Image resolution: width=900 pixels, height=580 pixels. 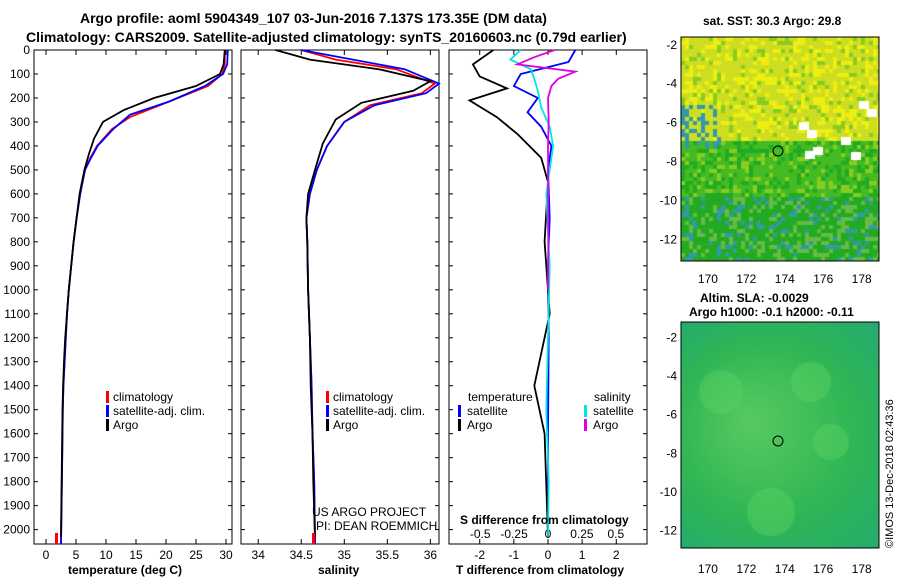 What do you see at coordinates (514, 555) in the screenshot?
I see `t-difference-tick-label: -1` at bounding box center [514, 555].